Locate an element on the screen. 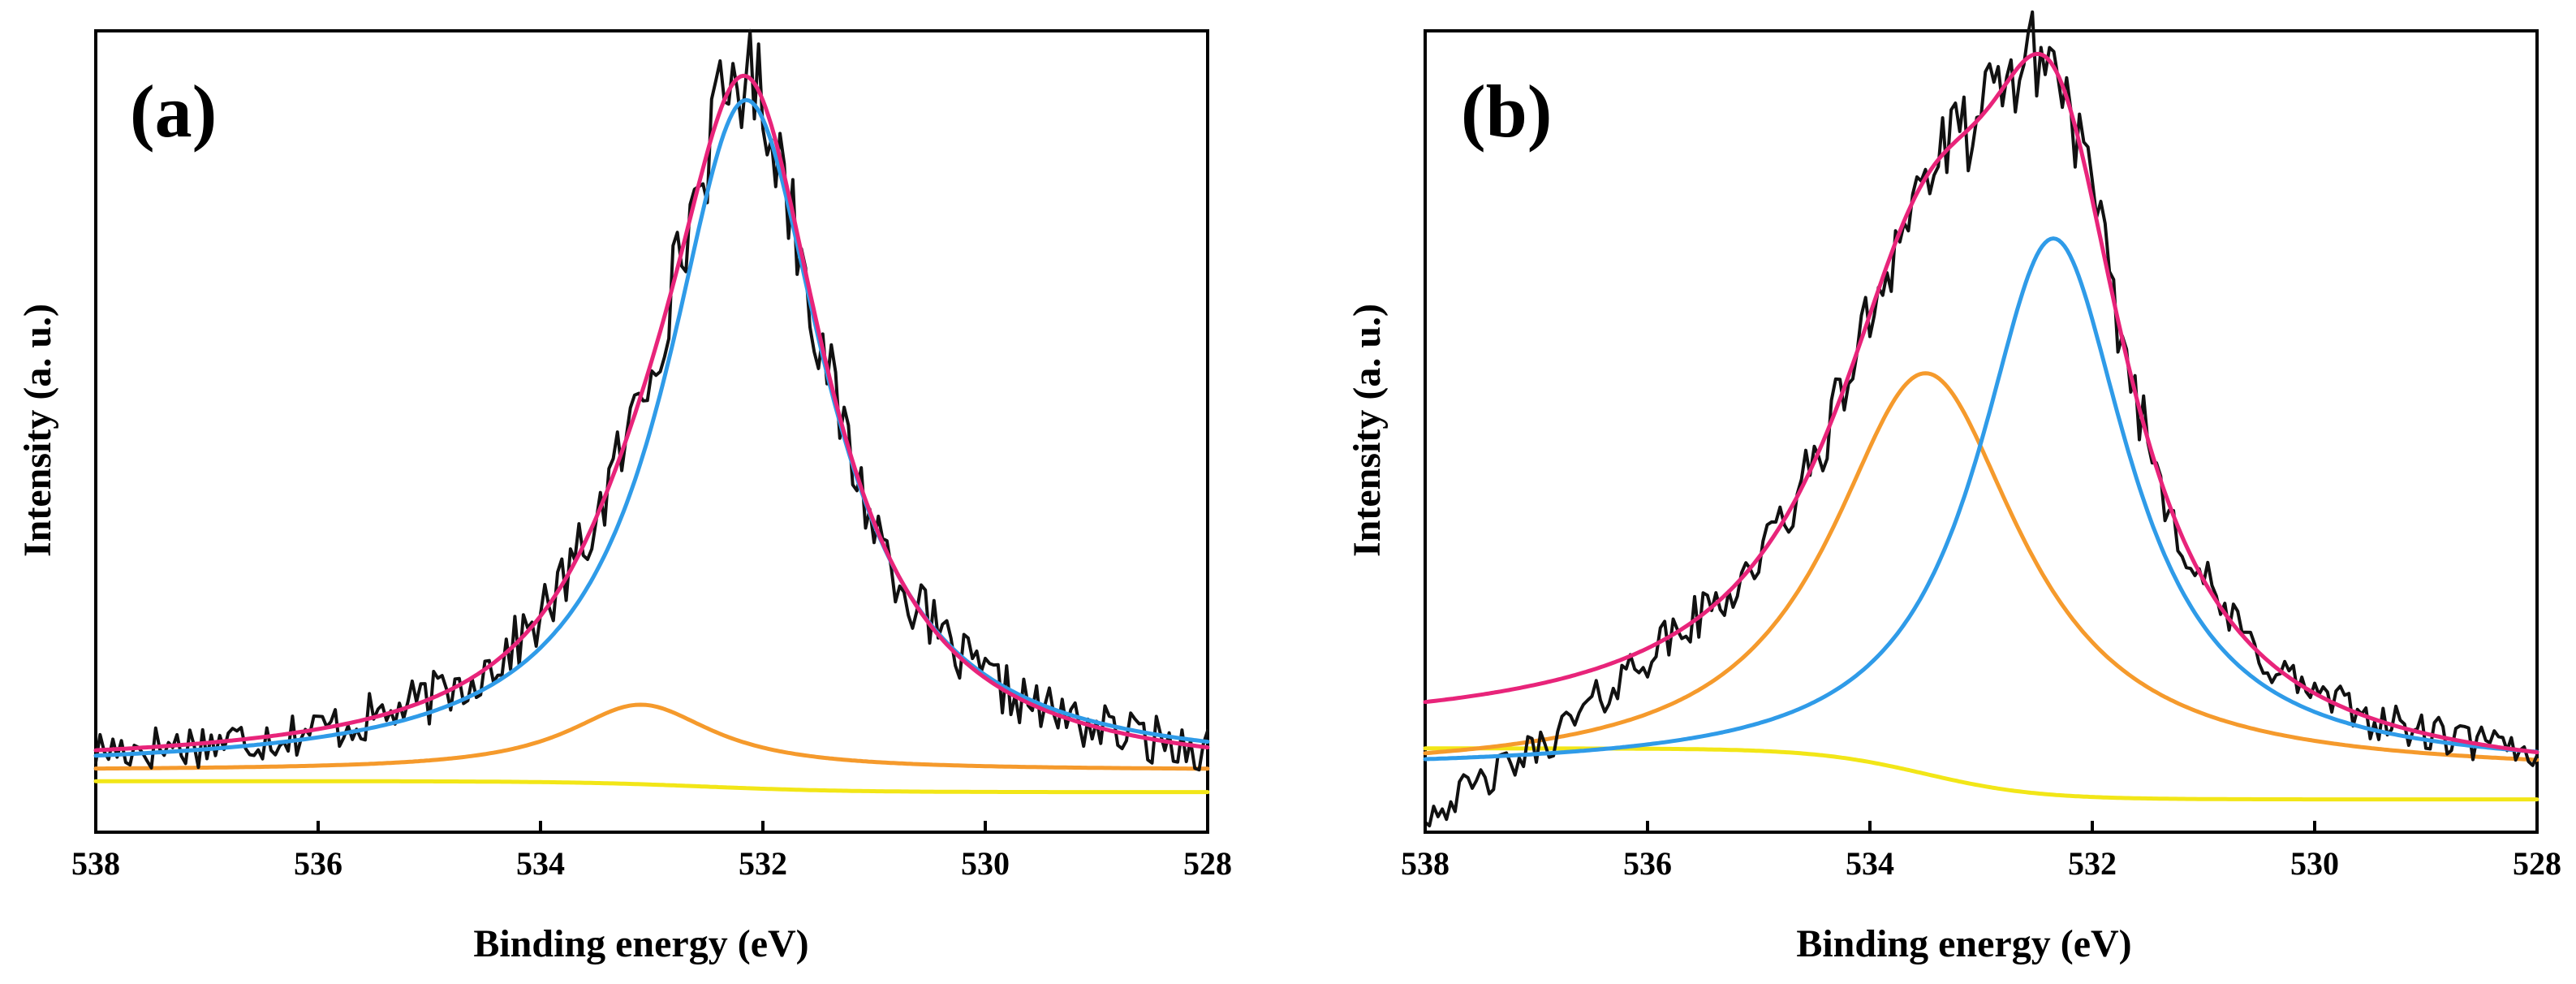 The height and width of the screenshot is (984, 2576). panel-label: (a) is located at coordinates (174, 112).